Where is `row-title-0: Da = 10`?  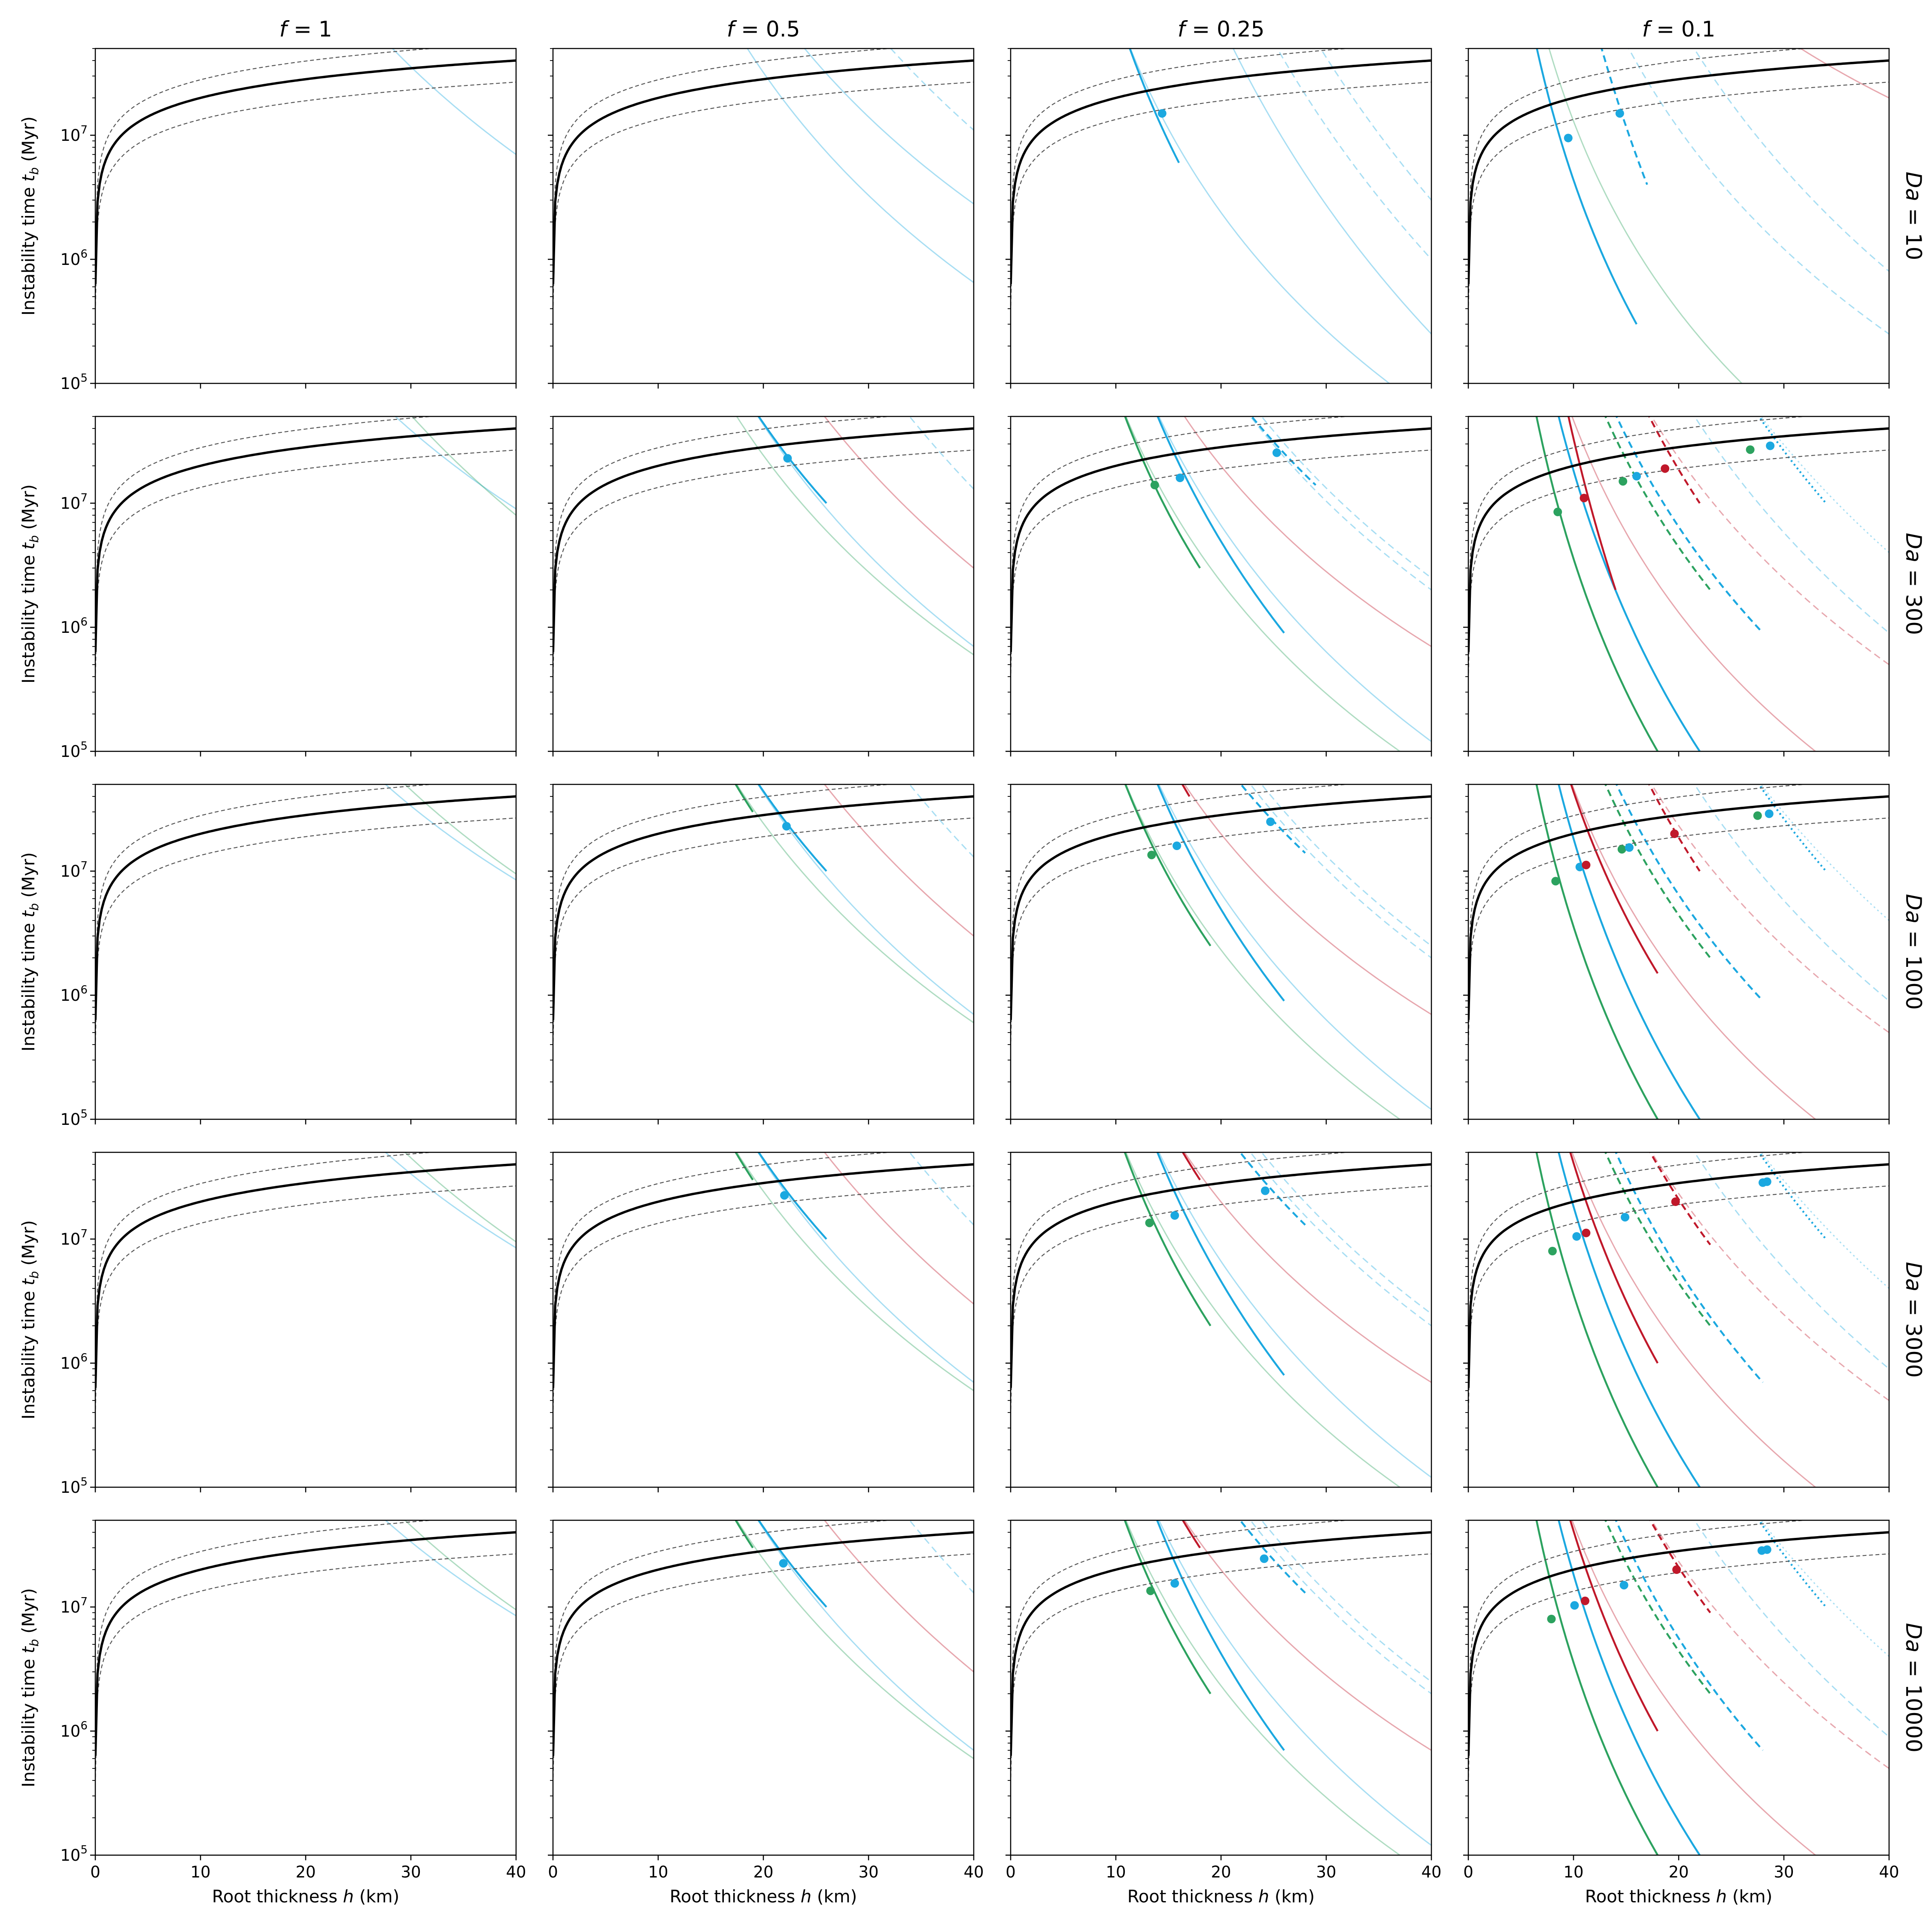 row-title-0: Da = 10 is located at coordinates (1914, 216).